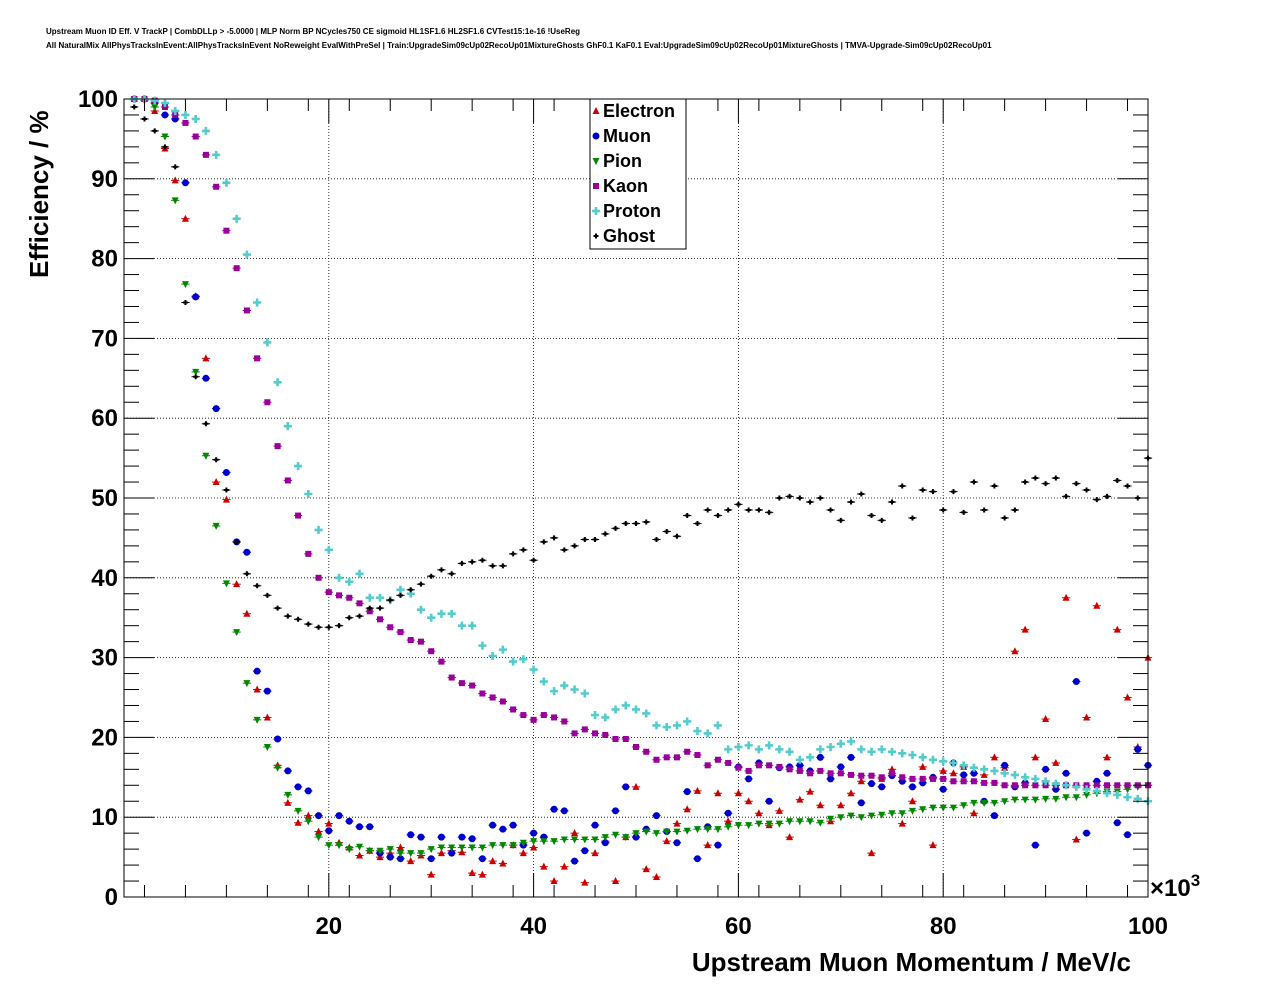 This screenshot has width=1276, height=996. I want to click on legend-label-kaon: Kaon, so click(625, 186).